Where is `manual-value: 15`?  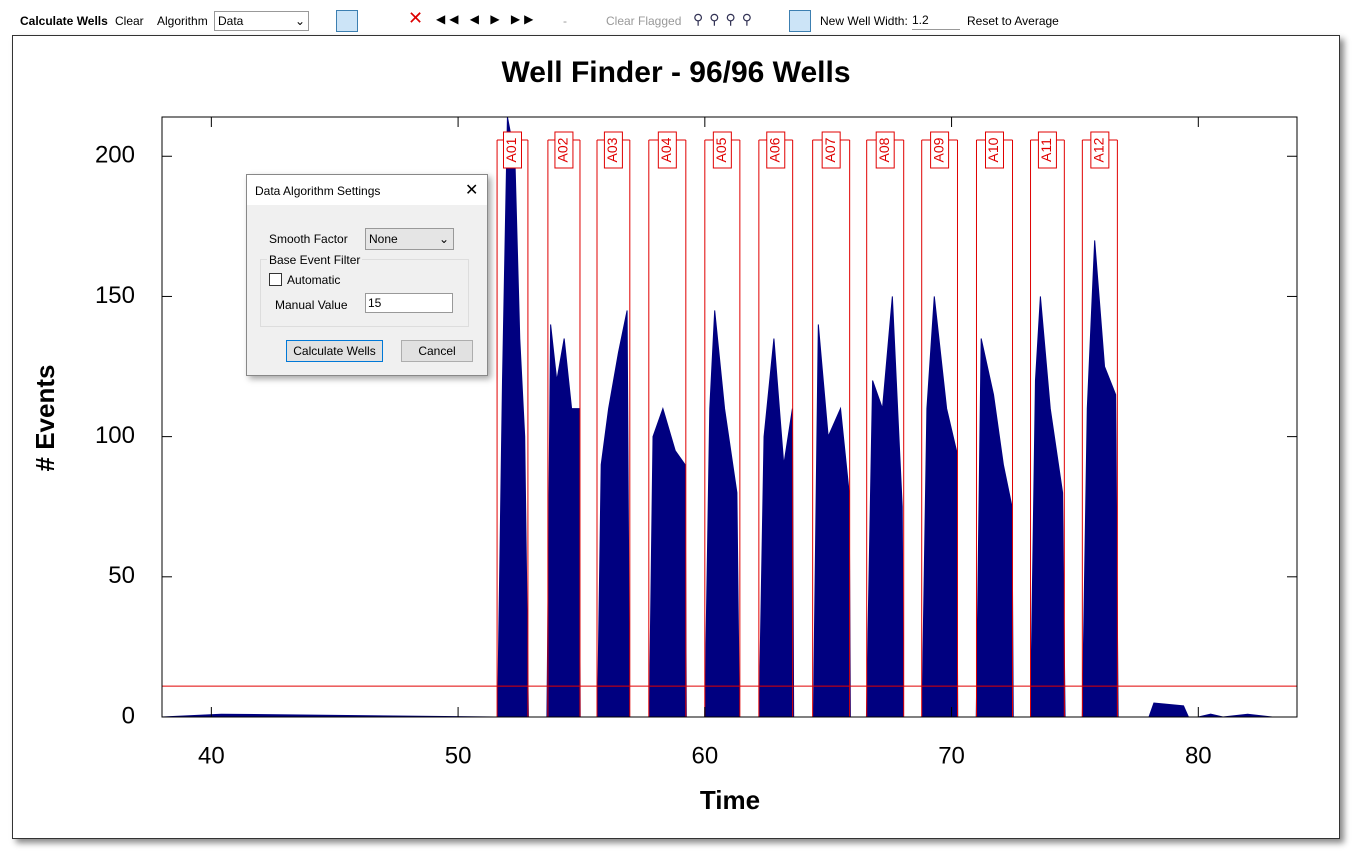 manual-value: 15 is located at coordinates (375, 303).